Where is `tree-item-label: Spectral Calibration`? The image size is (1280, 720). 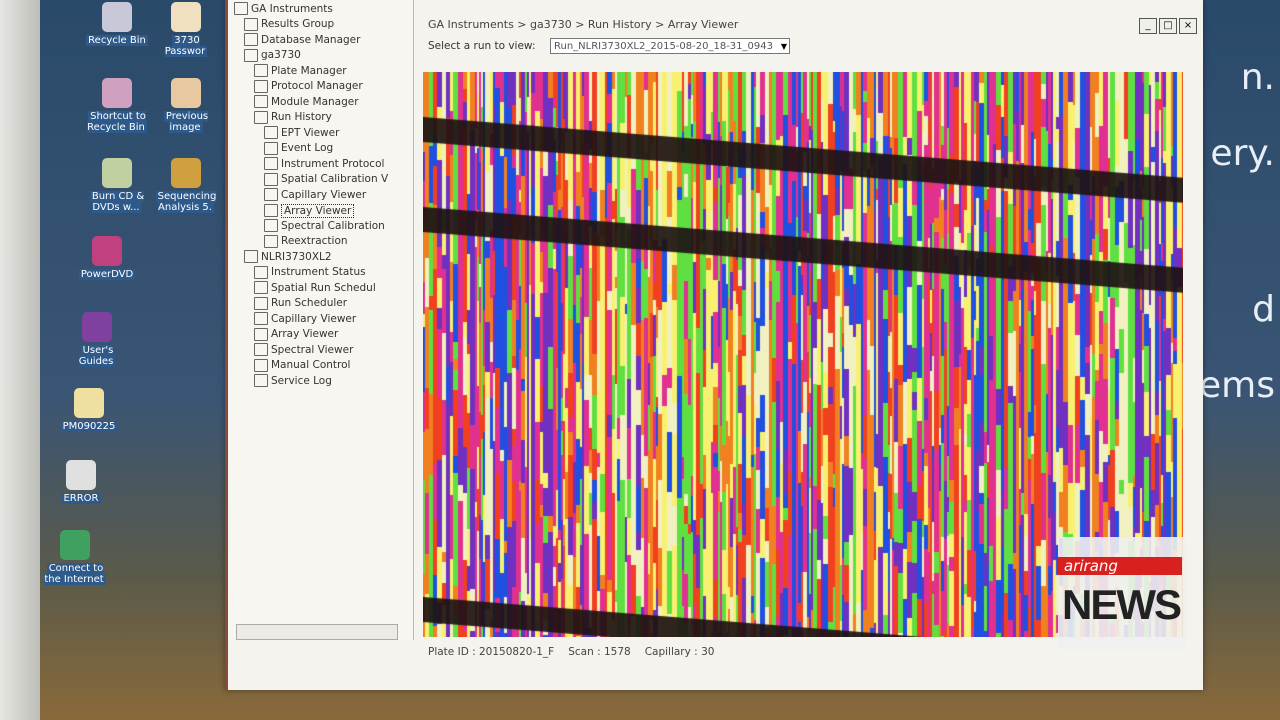
tree-item-label: Spectral Calibration is located at coordinates (333, 225).